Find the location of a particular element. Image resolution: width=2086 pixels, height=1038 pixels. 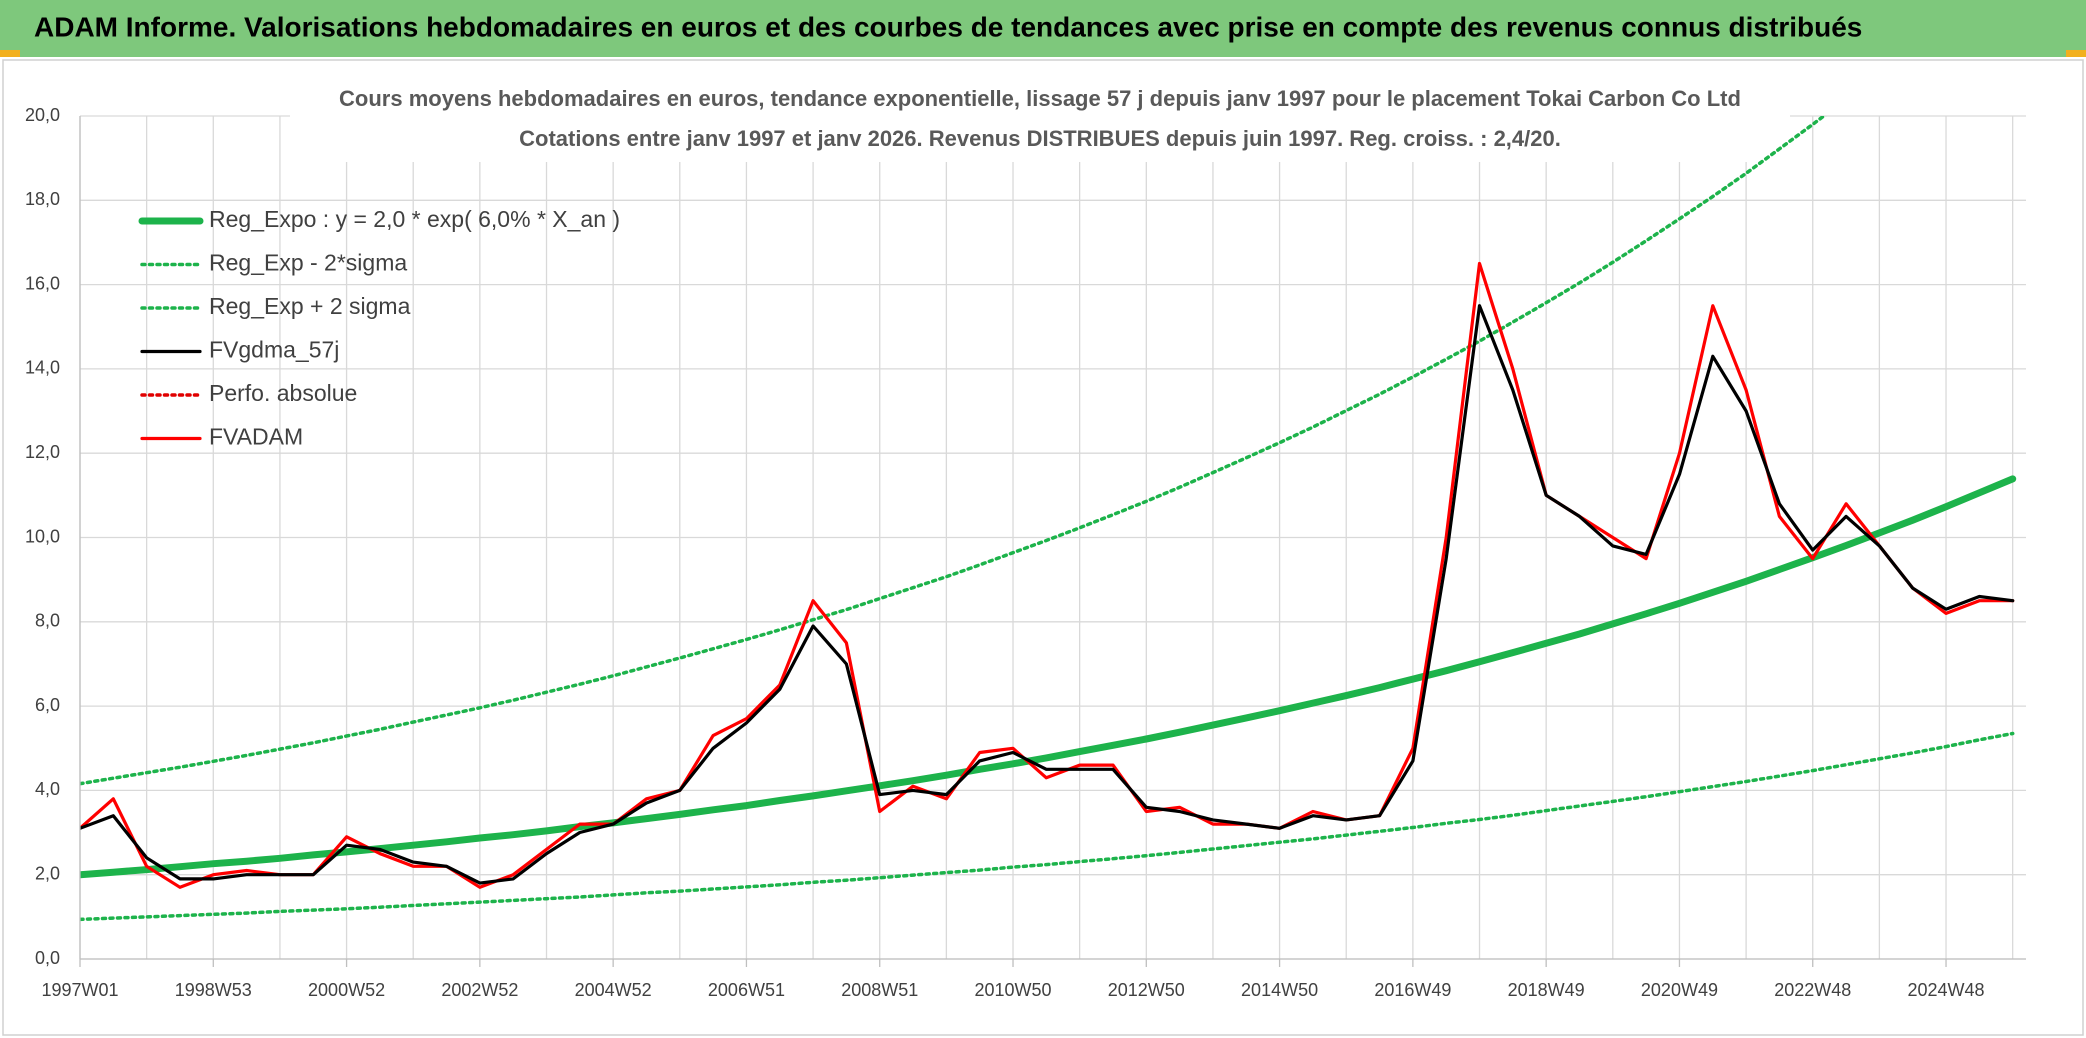

y-tick-label: 16,0 is located at coordinates (42, 283).